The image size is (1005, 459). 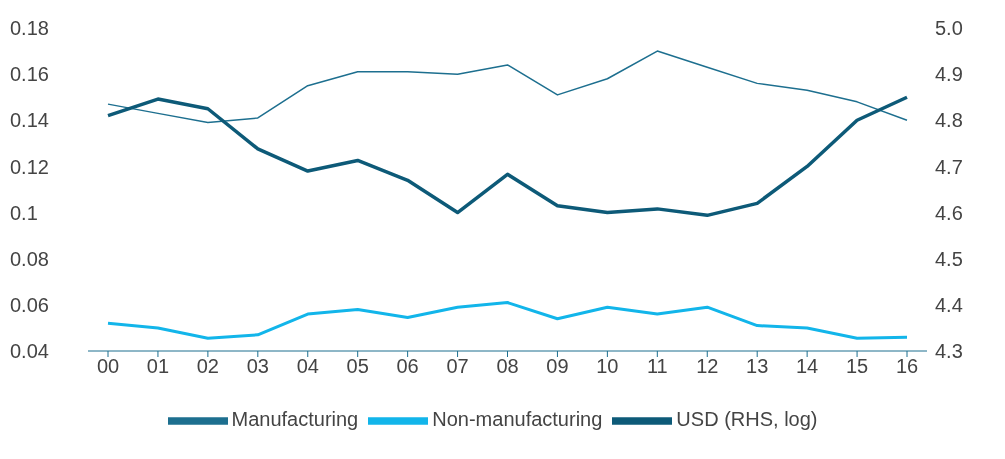 What do you see at coordinates (807, 366) in the screenshot?
I see `x-tick-label: 14` at bounding box center [807, 366].